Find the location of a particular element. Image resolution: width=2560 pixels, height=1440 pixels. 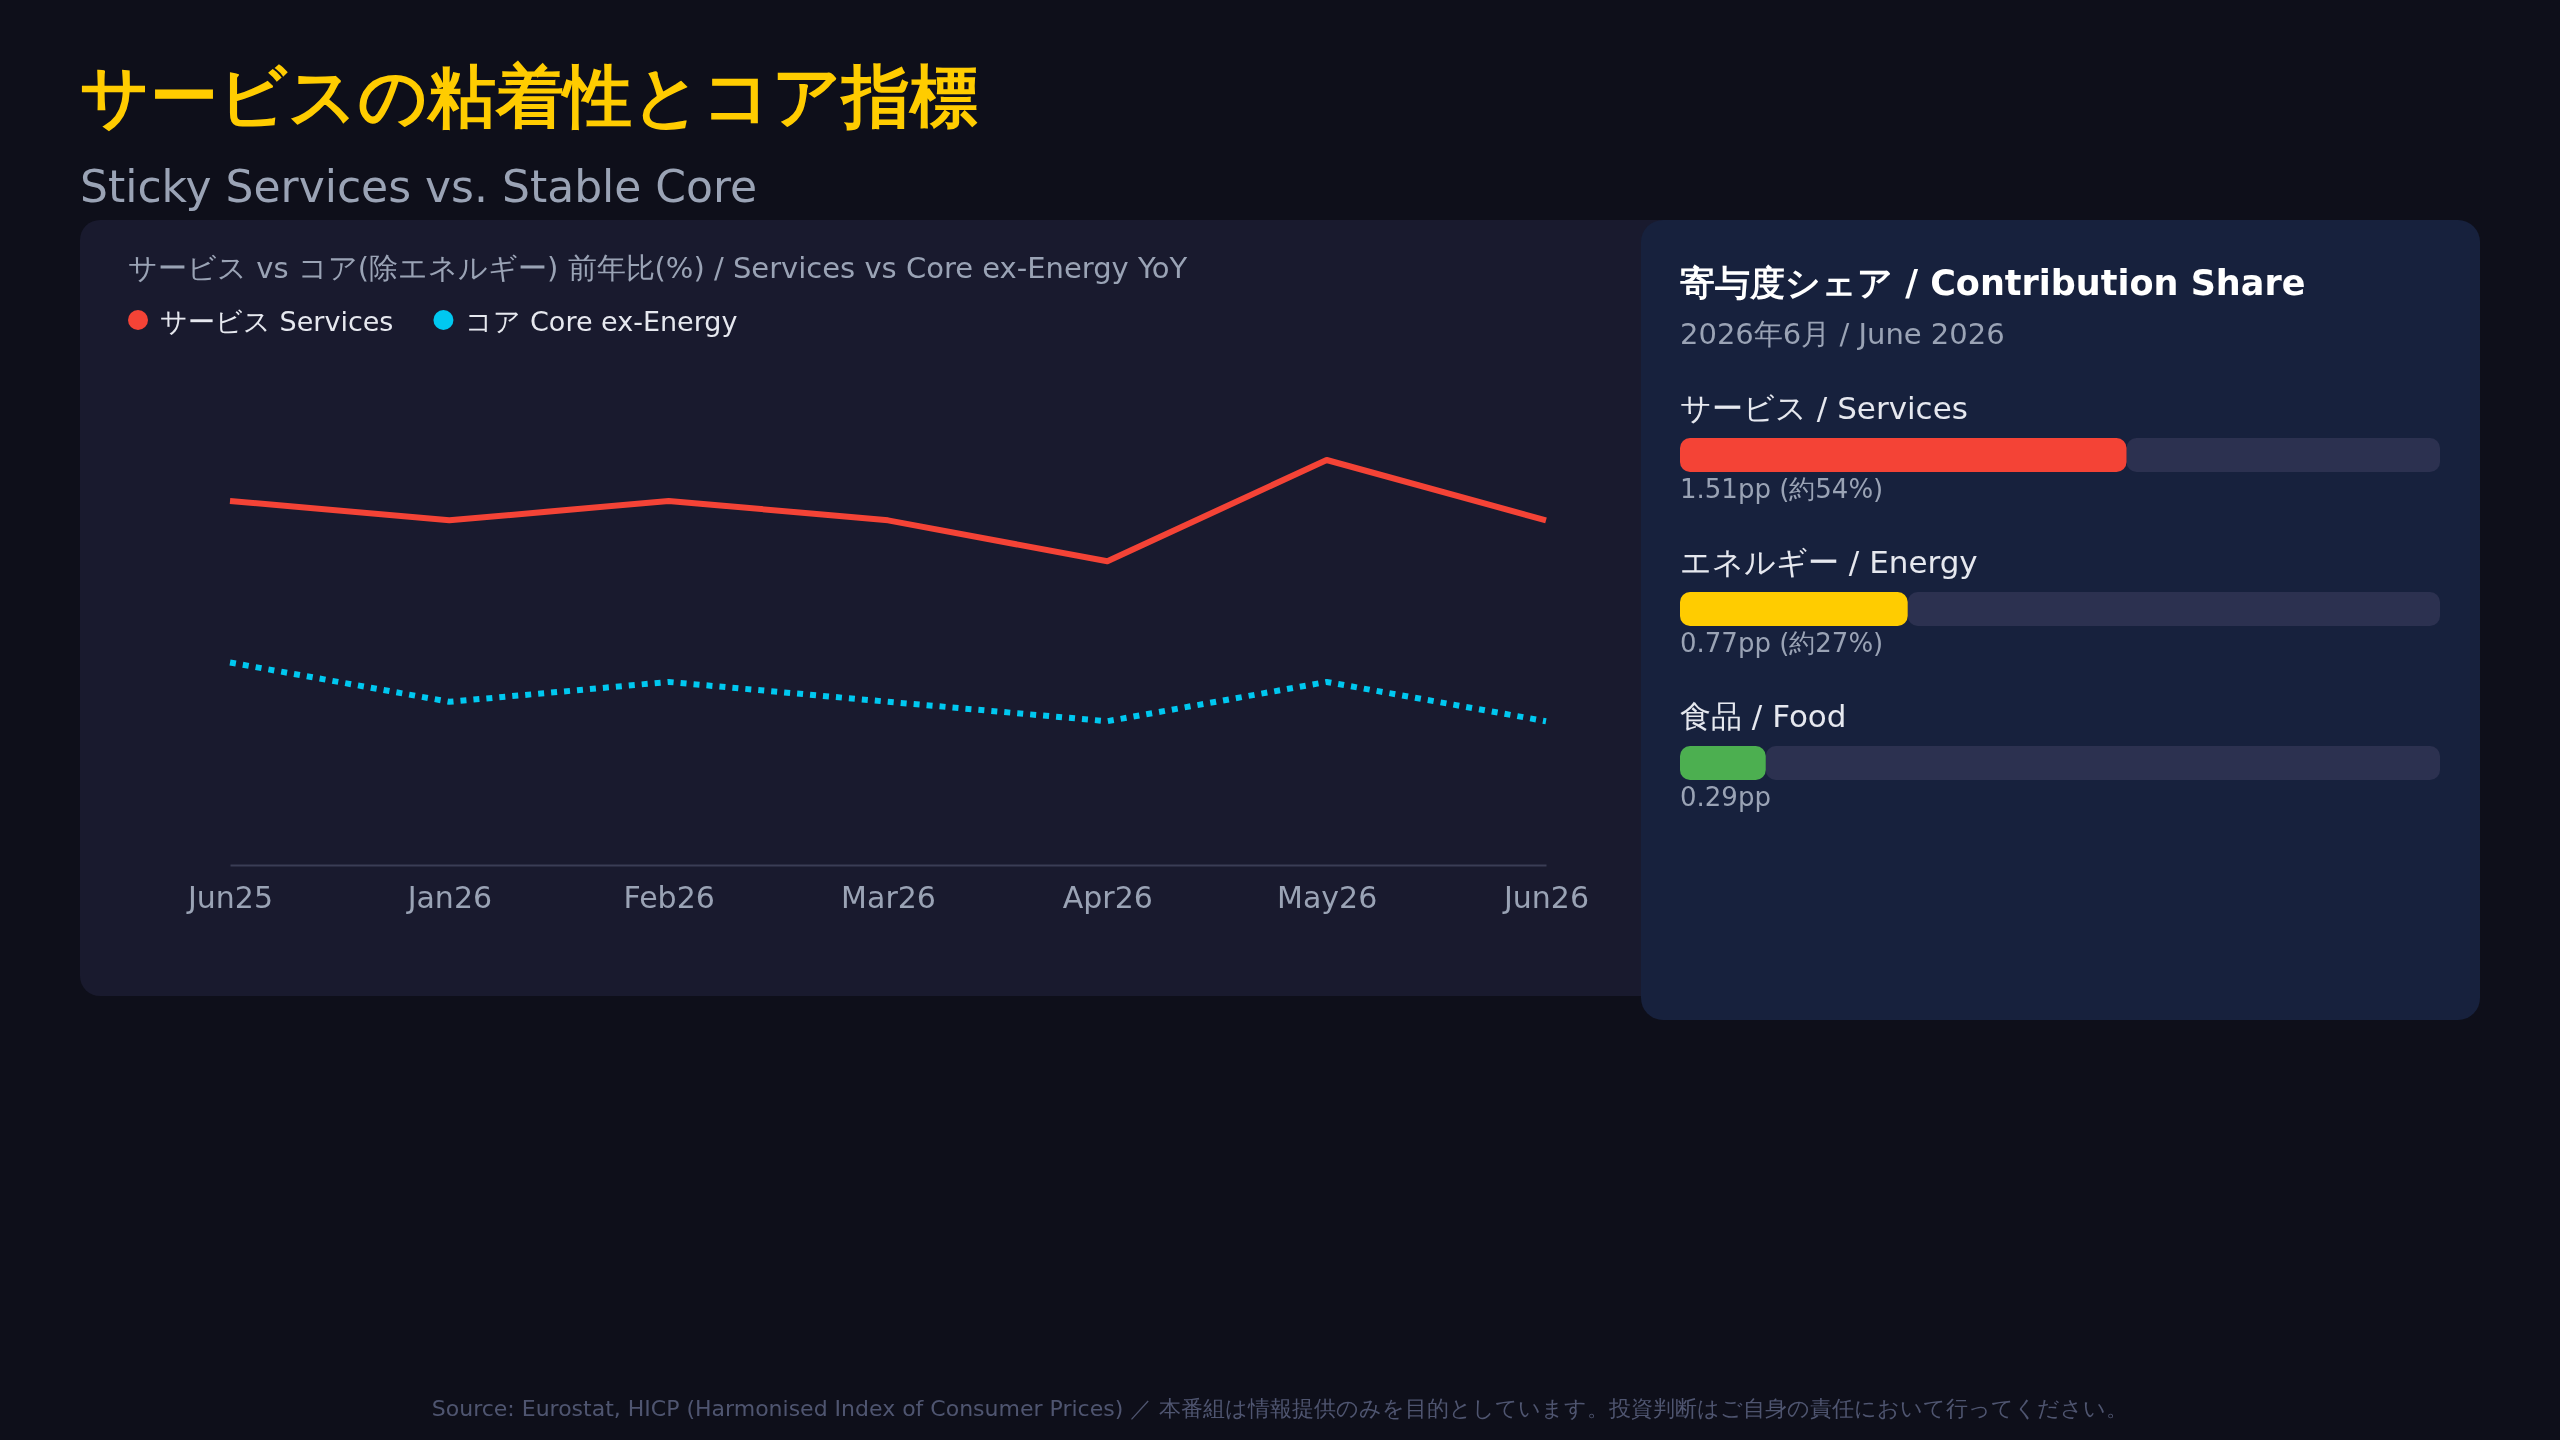

source-note: Source: Eurostat, HICP (Harmonised Index of Consumer Prices) ／ 本番組は情報提供のみを目的としています。投資判断はご自身の責任において行ってください。 is located at coordinates (1280, 1408).